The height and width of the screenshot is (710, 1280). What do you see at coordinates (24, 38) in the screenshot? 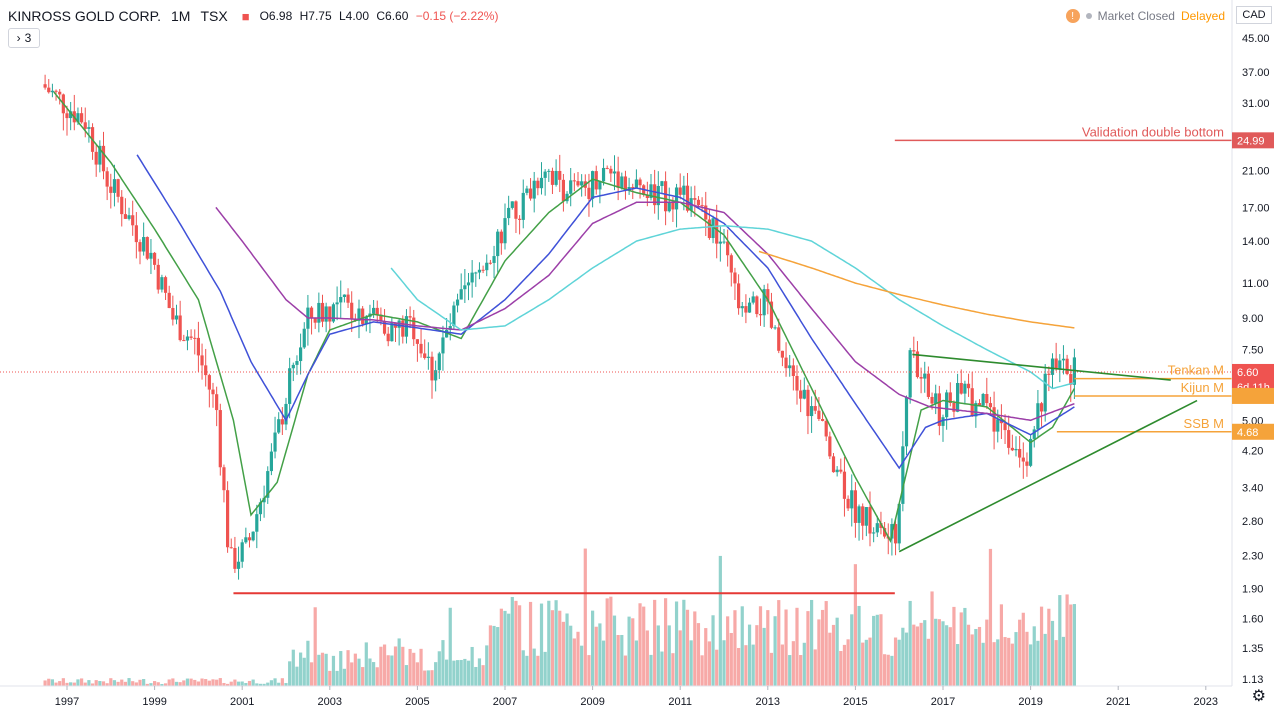
I see `indicators-toggle-button: › 3` at bounding box center [24, 38].